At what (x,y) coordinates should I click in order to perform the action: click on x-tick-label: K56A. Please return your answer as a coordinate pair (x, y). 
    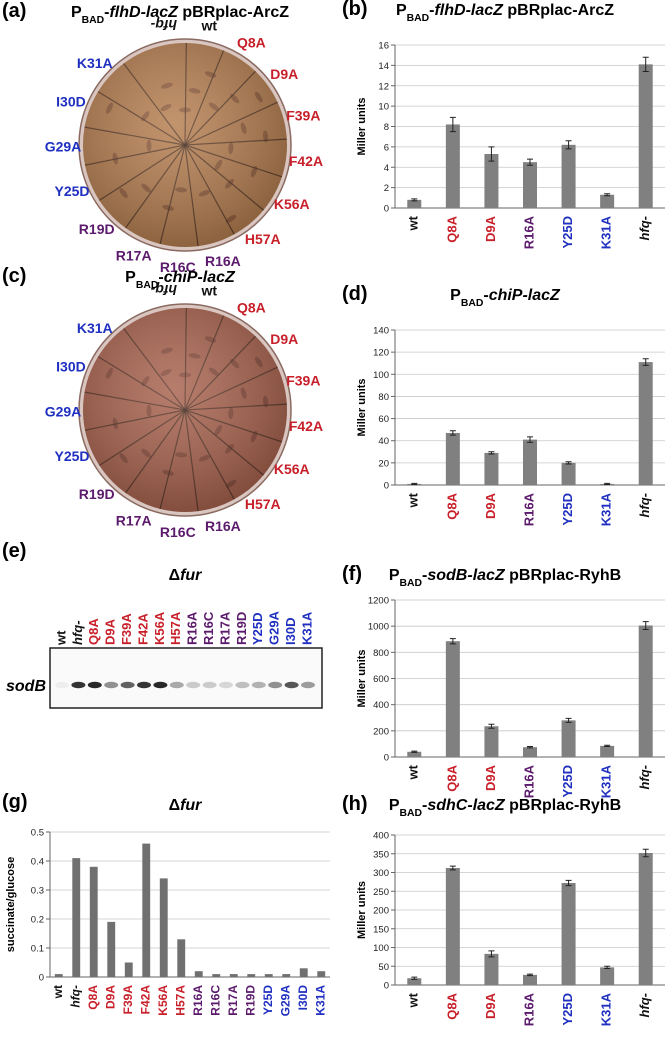
    Looking at the image, I should click on (163, 1000).